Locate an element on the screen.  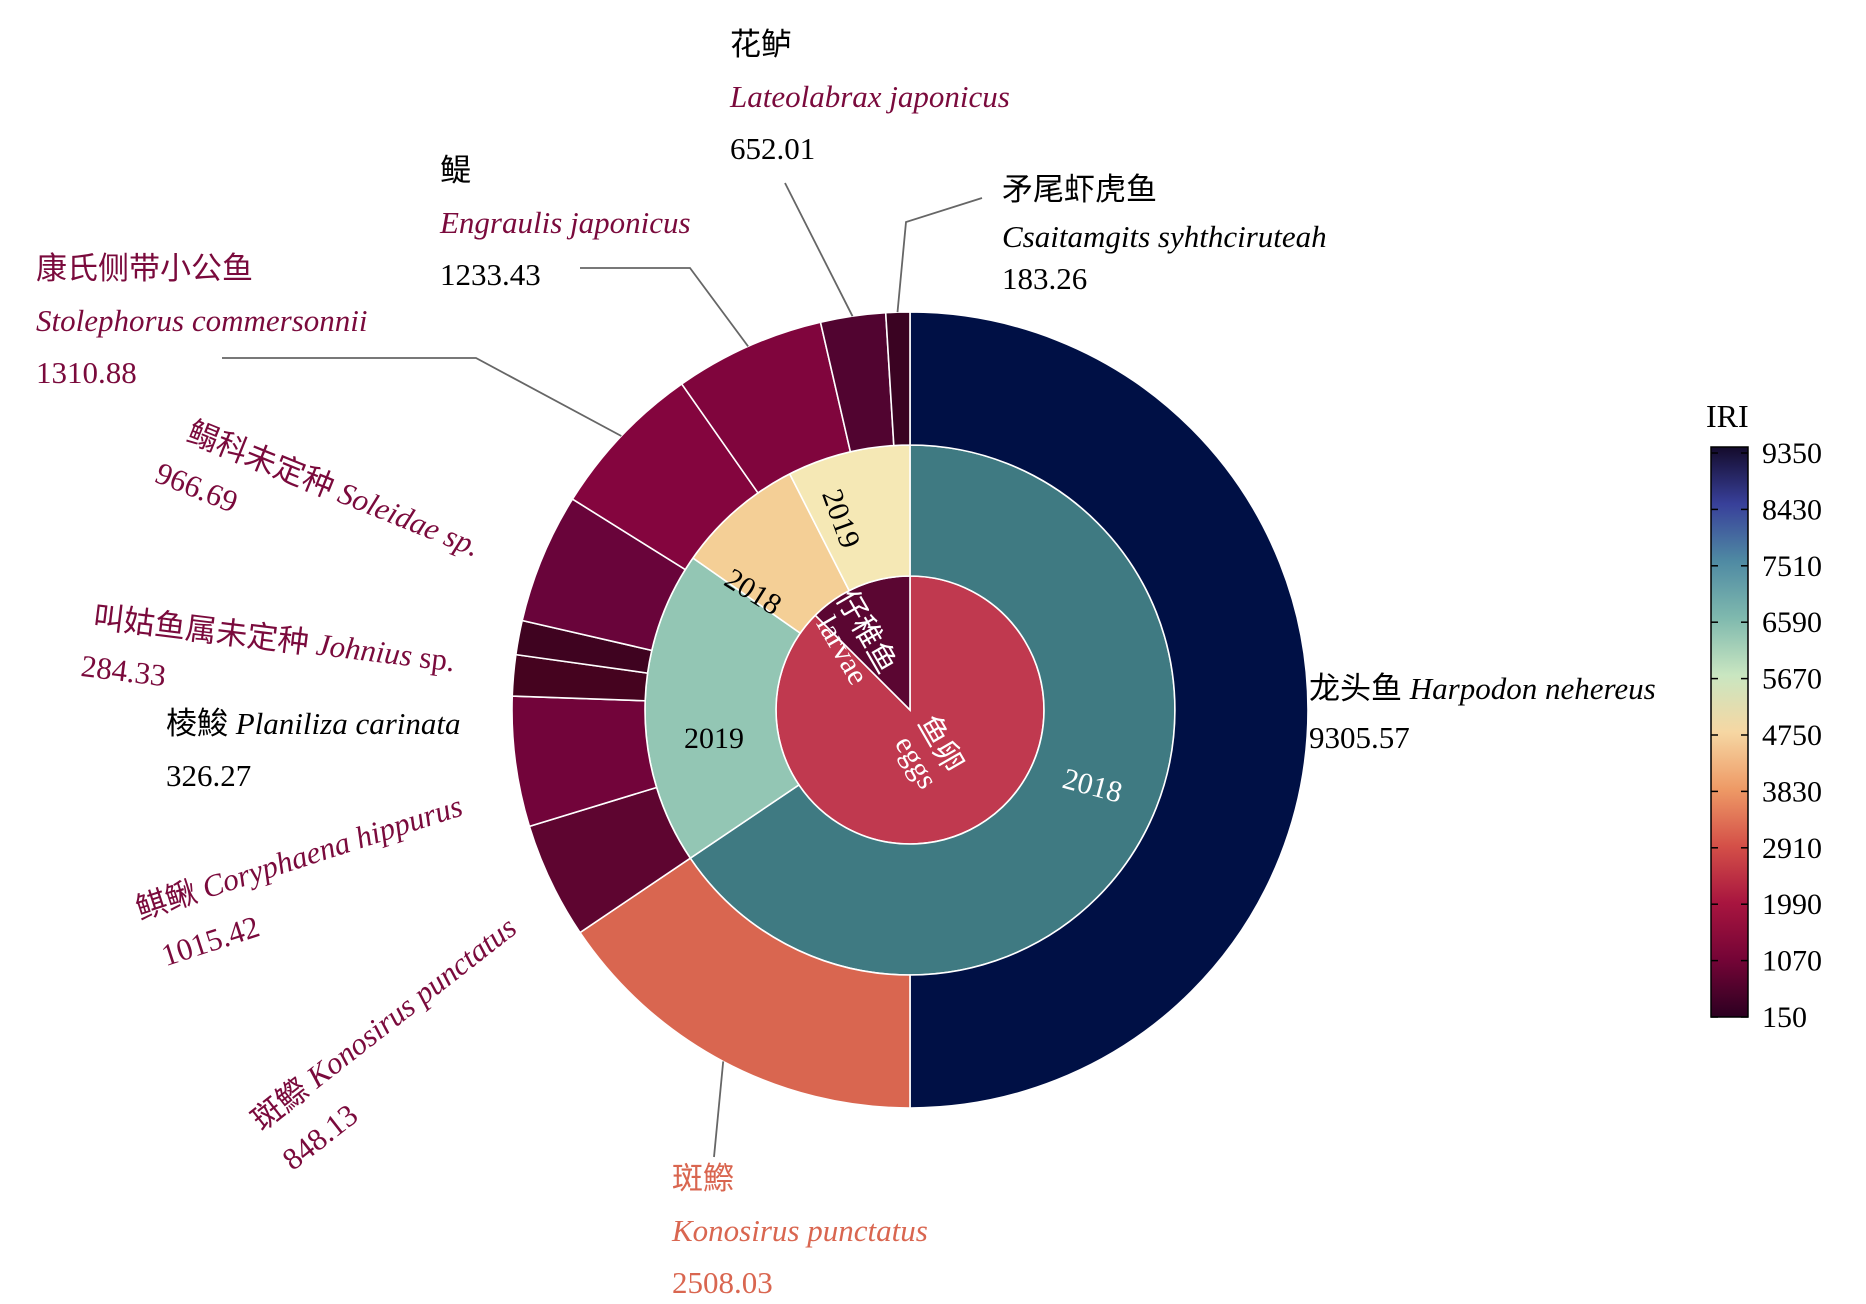
leader-line-konosirus-eggs is located at coordinates (719, 1109).